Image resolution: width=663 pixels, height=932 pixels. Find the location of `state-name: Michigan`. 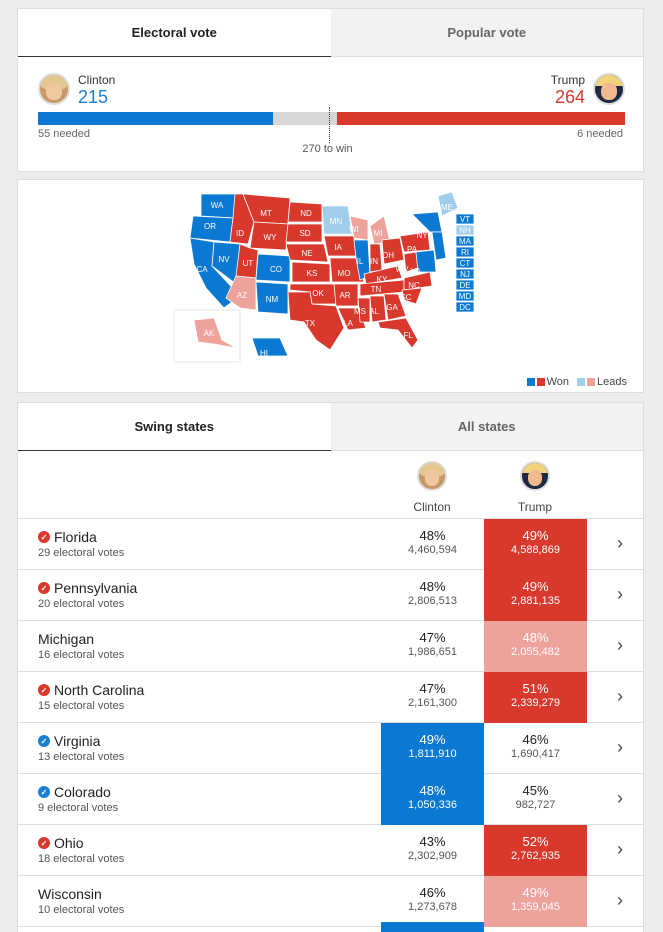

state-name: Michigan is located at coordinates (66, 639).